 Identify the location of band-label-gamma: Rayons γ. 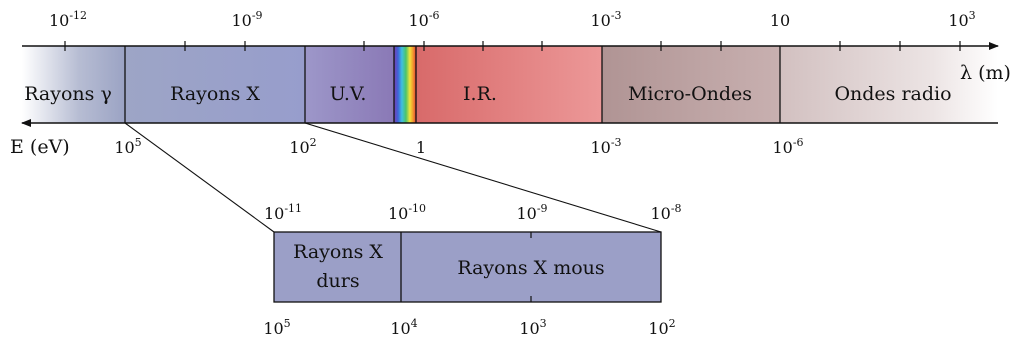
(68, 94).